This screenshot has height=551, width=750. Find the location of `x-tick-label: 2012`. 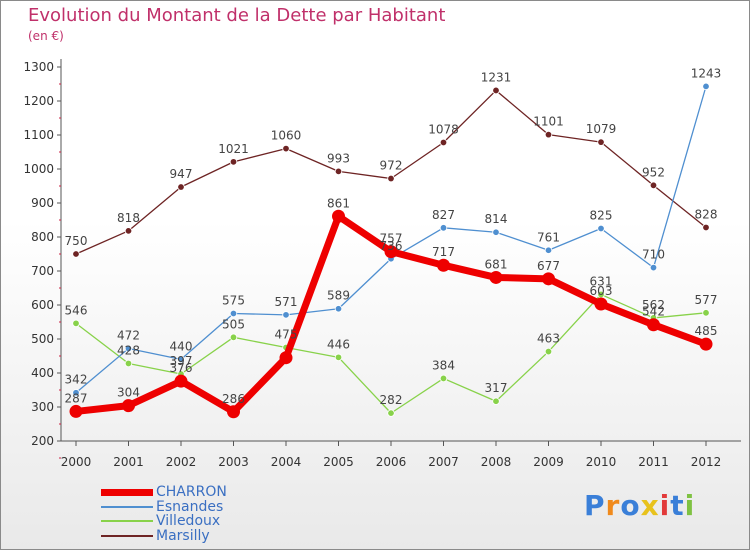

x-tick-label: 2012 is located at coordinates (706, 462).